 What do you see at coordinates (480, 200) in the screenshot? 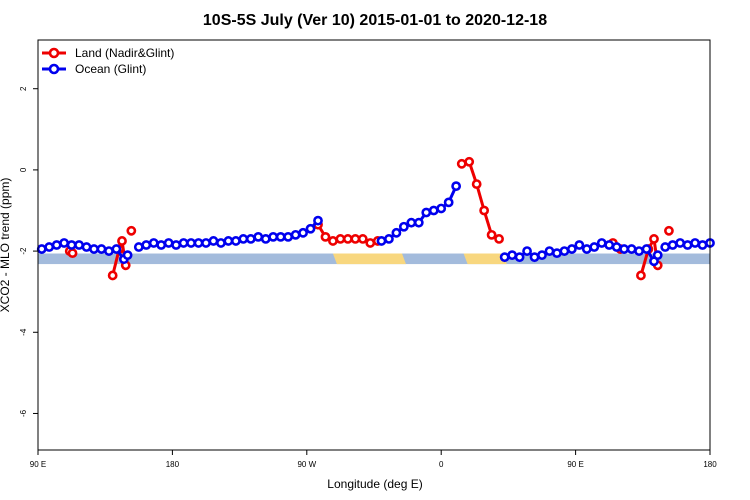
I see `series-line` at bounding box center [480, 200].